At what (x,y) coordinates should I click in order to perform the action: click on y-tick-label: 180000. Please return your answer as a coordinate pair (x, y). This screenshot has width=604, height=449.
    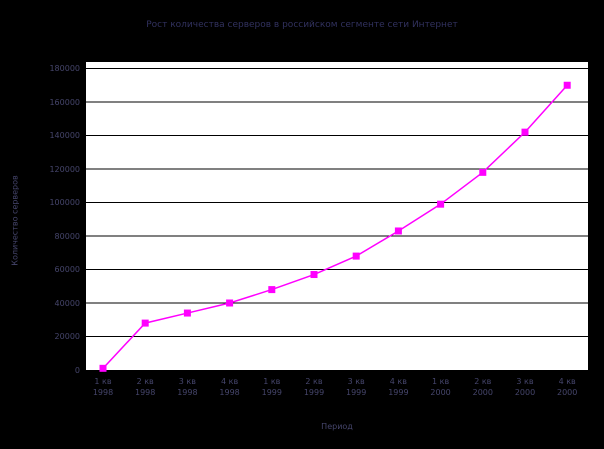
    Looking at the image, I should click on (64, 68).